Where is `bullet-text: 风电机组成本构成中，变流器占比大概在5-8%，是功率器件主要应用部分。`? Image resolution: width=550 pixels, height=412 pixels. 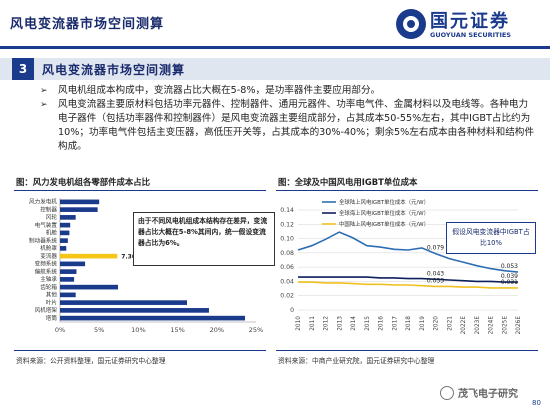
bullet-text: 风电机组成本构成中，变流器占比大概在5-8%，是功率器件主要应用部分。 is located at coordinates (219, 90).